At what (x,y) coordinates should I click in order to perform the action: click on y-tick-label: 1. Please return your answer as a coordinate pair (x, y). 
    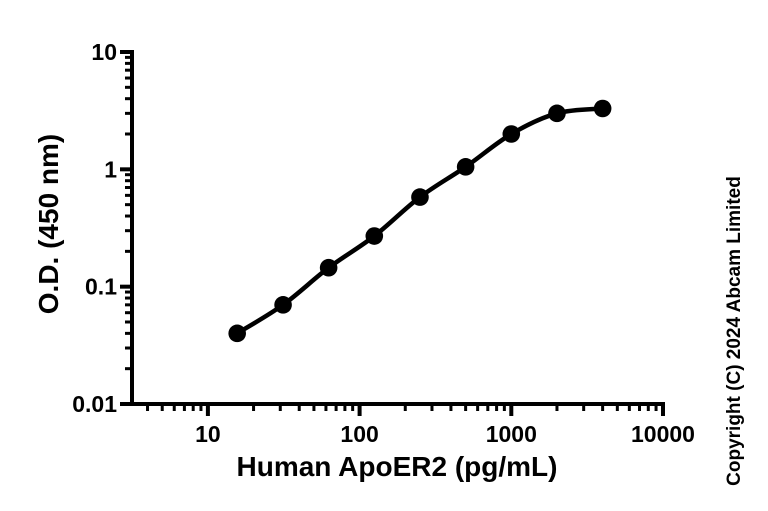
    Looking at the image, I should click on (110, 169).